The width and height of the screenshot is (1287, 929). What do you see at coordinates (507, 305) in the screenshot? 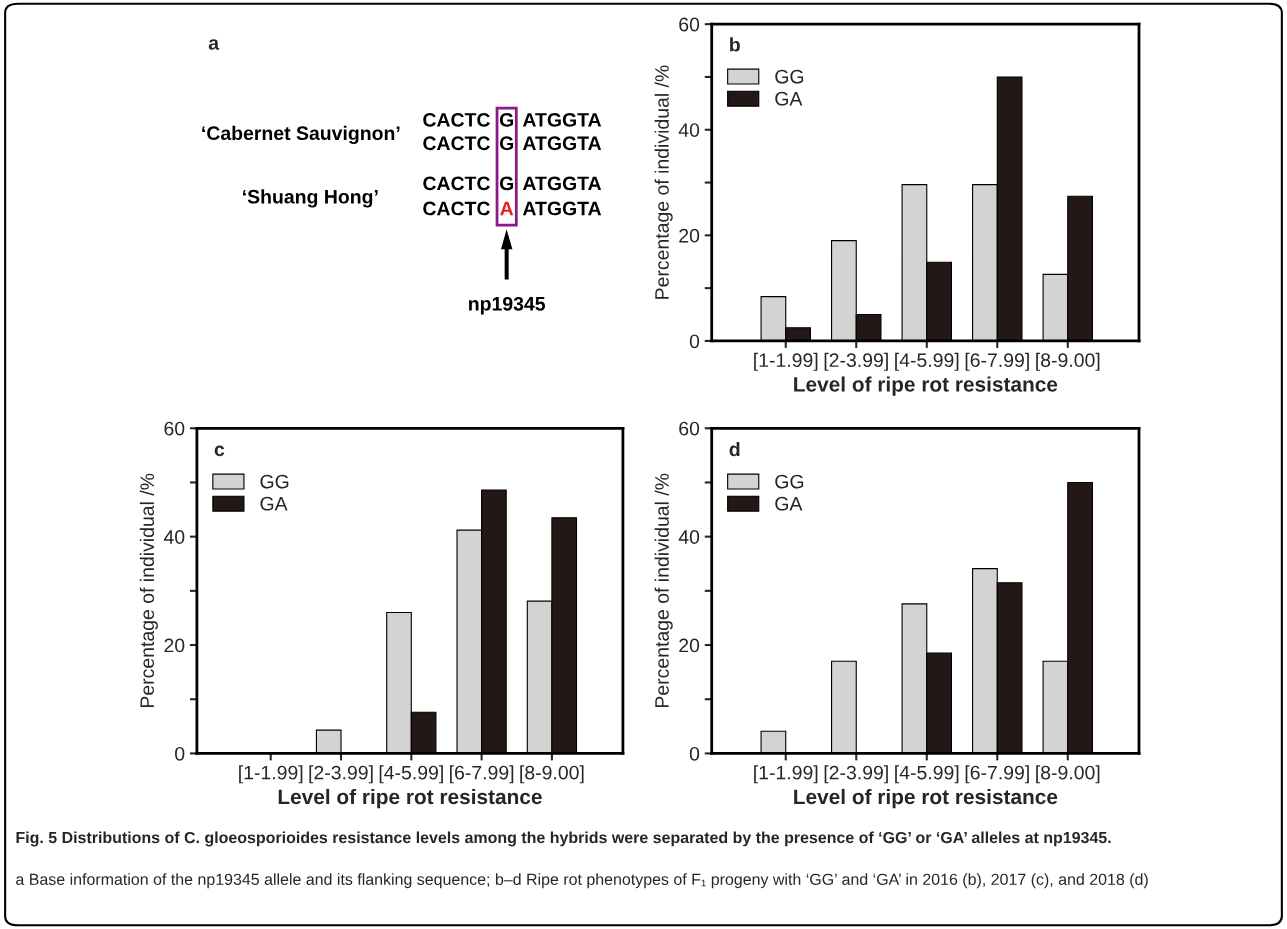
I see `text: np19345` at bounding box center [507, 305].